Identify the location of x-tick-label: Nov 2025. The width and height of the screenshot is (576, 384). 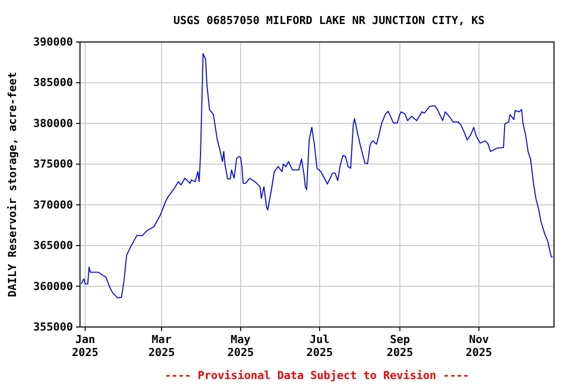
(479, 346).